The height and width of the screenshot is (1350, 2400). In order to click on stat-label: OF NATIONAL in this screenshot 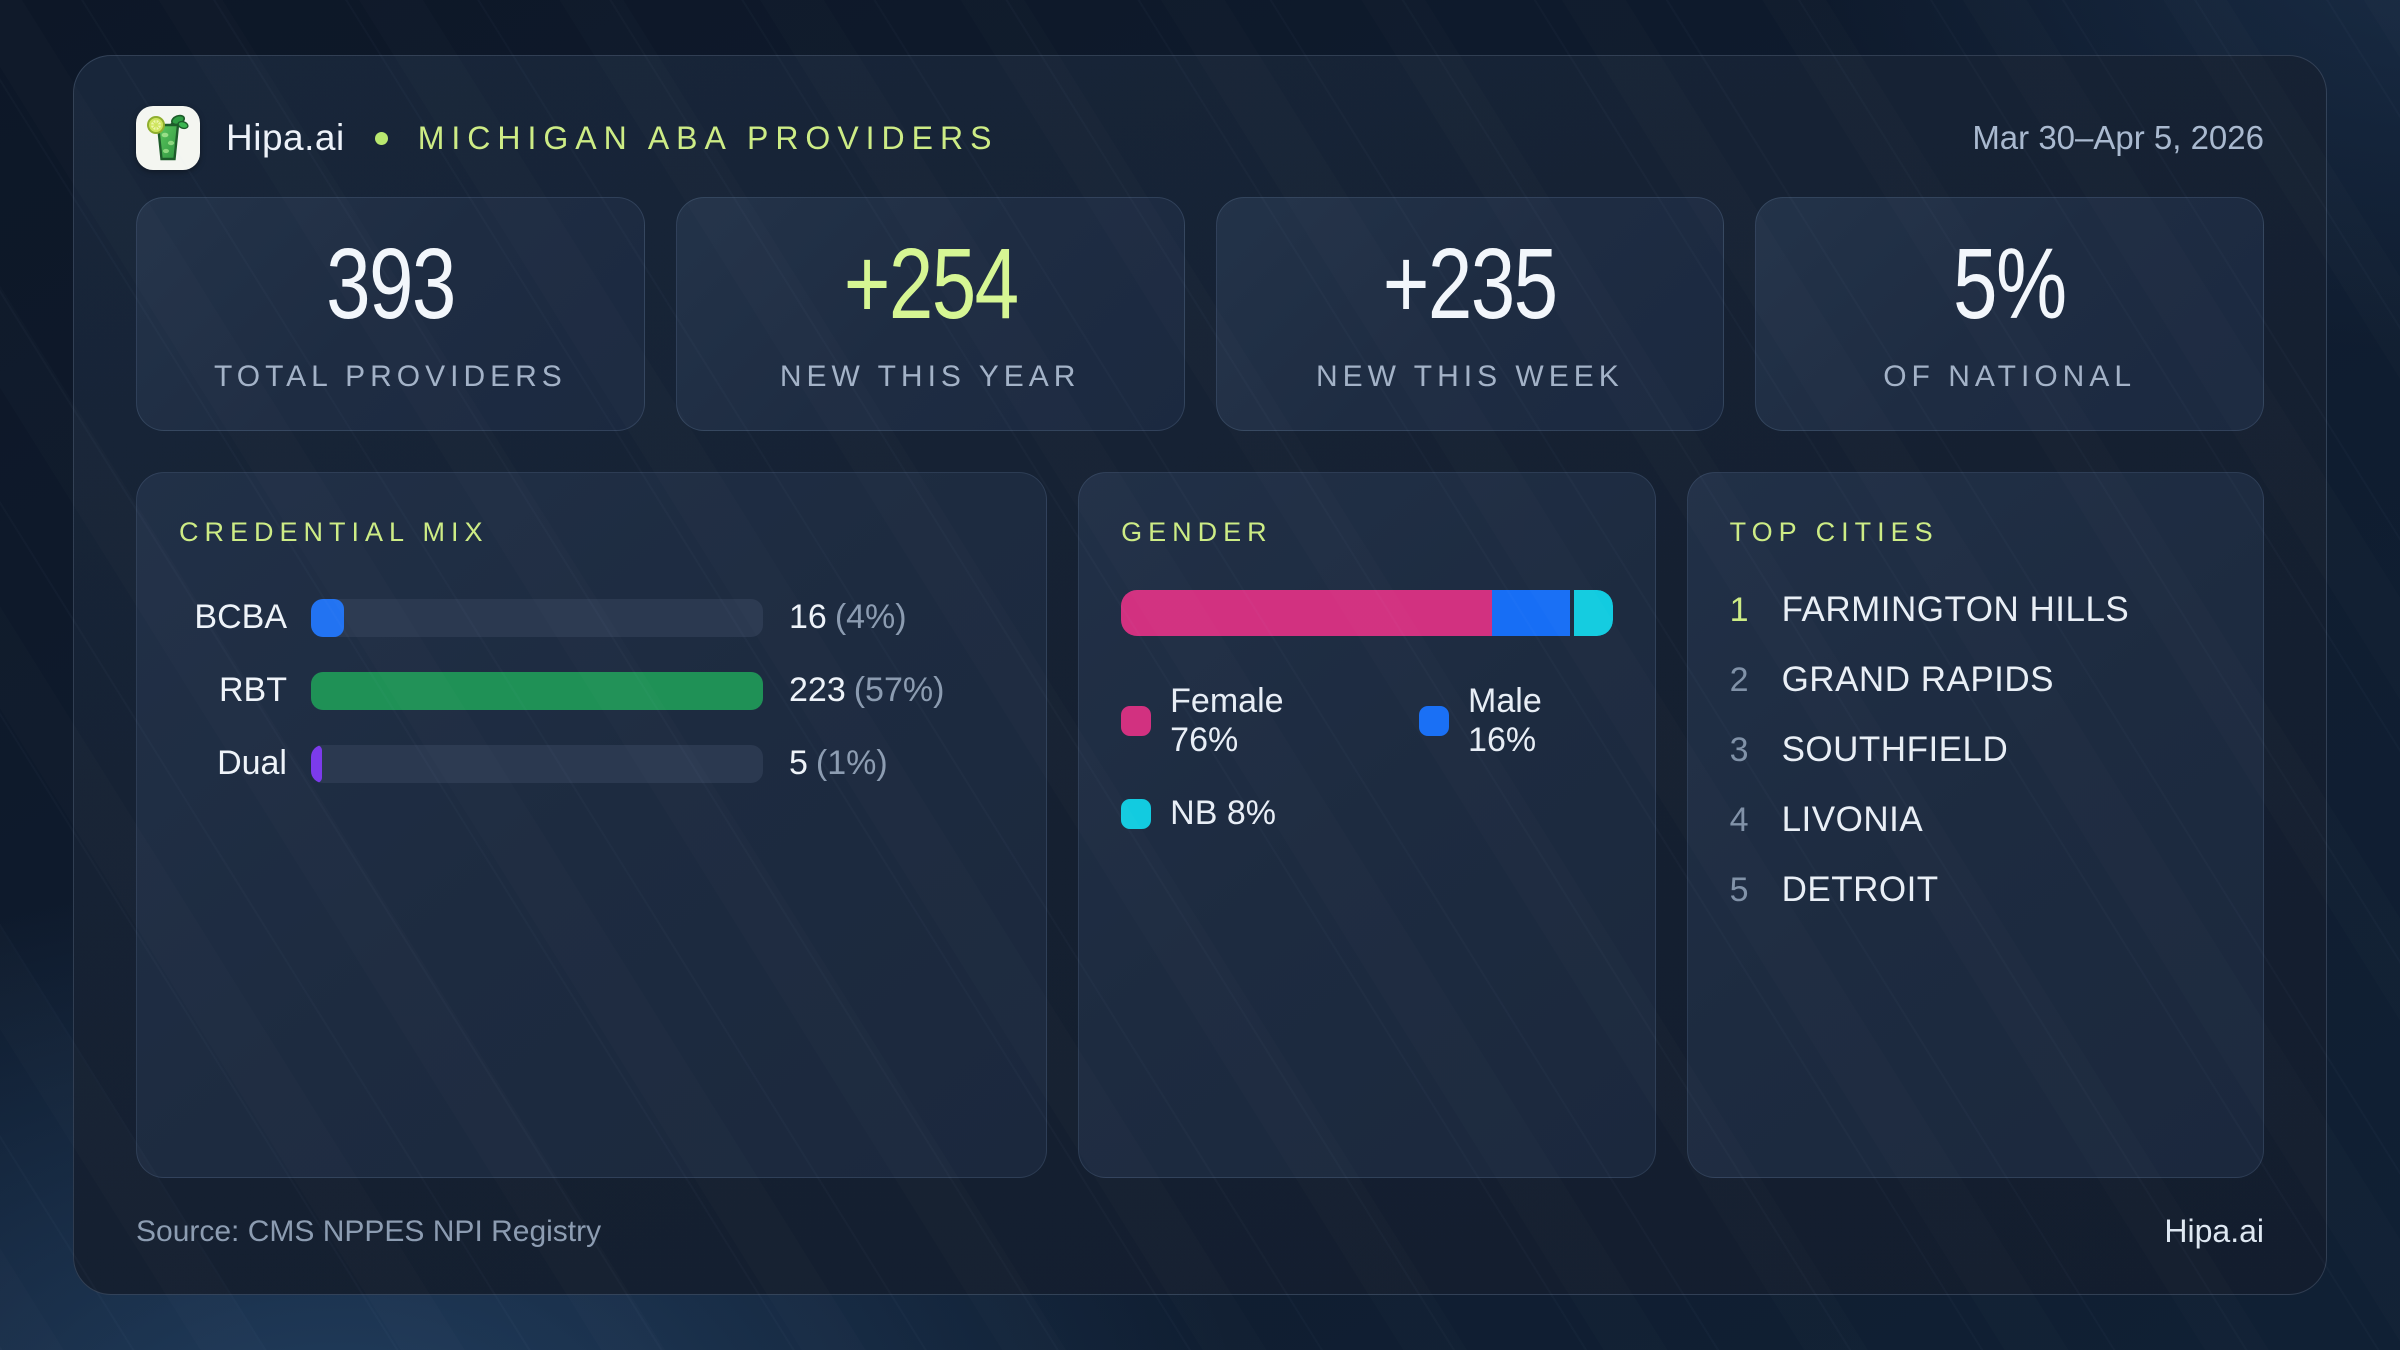, I will do `click(2010, 376)`.